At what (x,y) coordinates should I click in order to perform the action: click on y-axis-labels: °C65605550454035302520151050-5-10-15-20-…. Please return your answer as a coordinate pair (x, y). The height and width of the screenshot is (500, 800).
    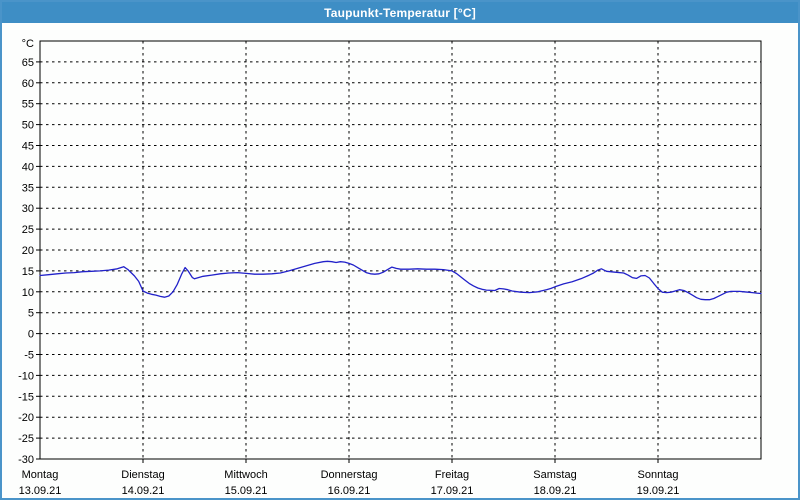
    Looking at the image, I should click on (26, 252).